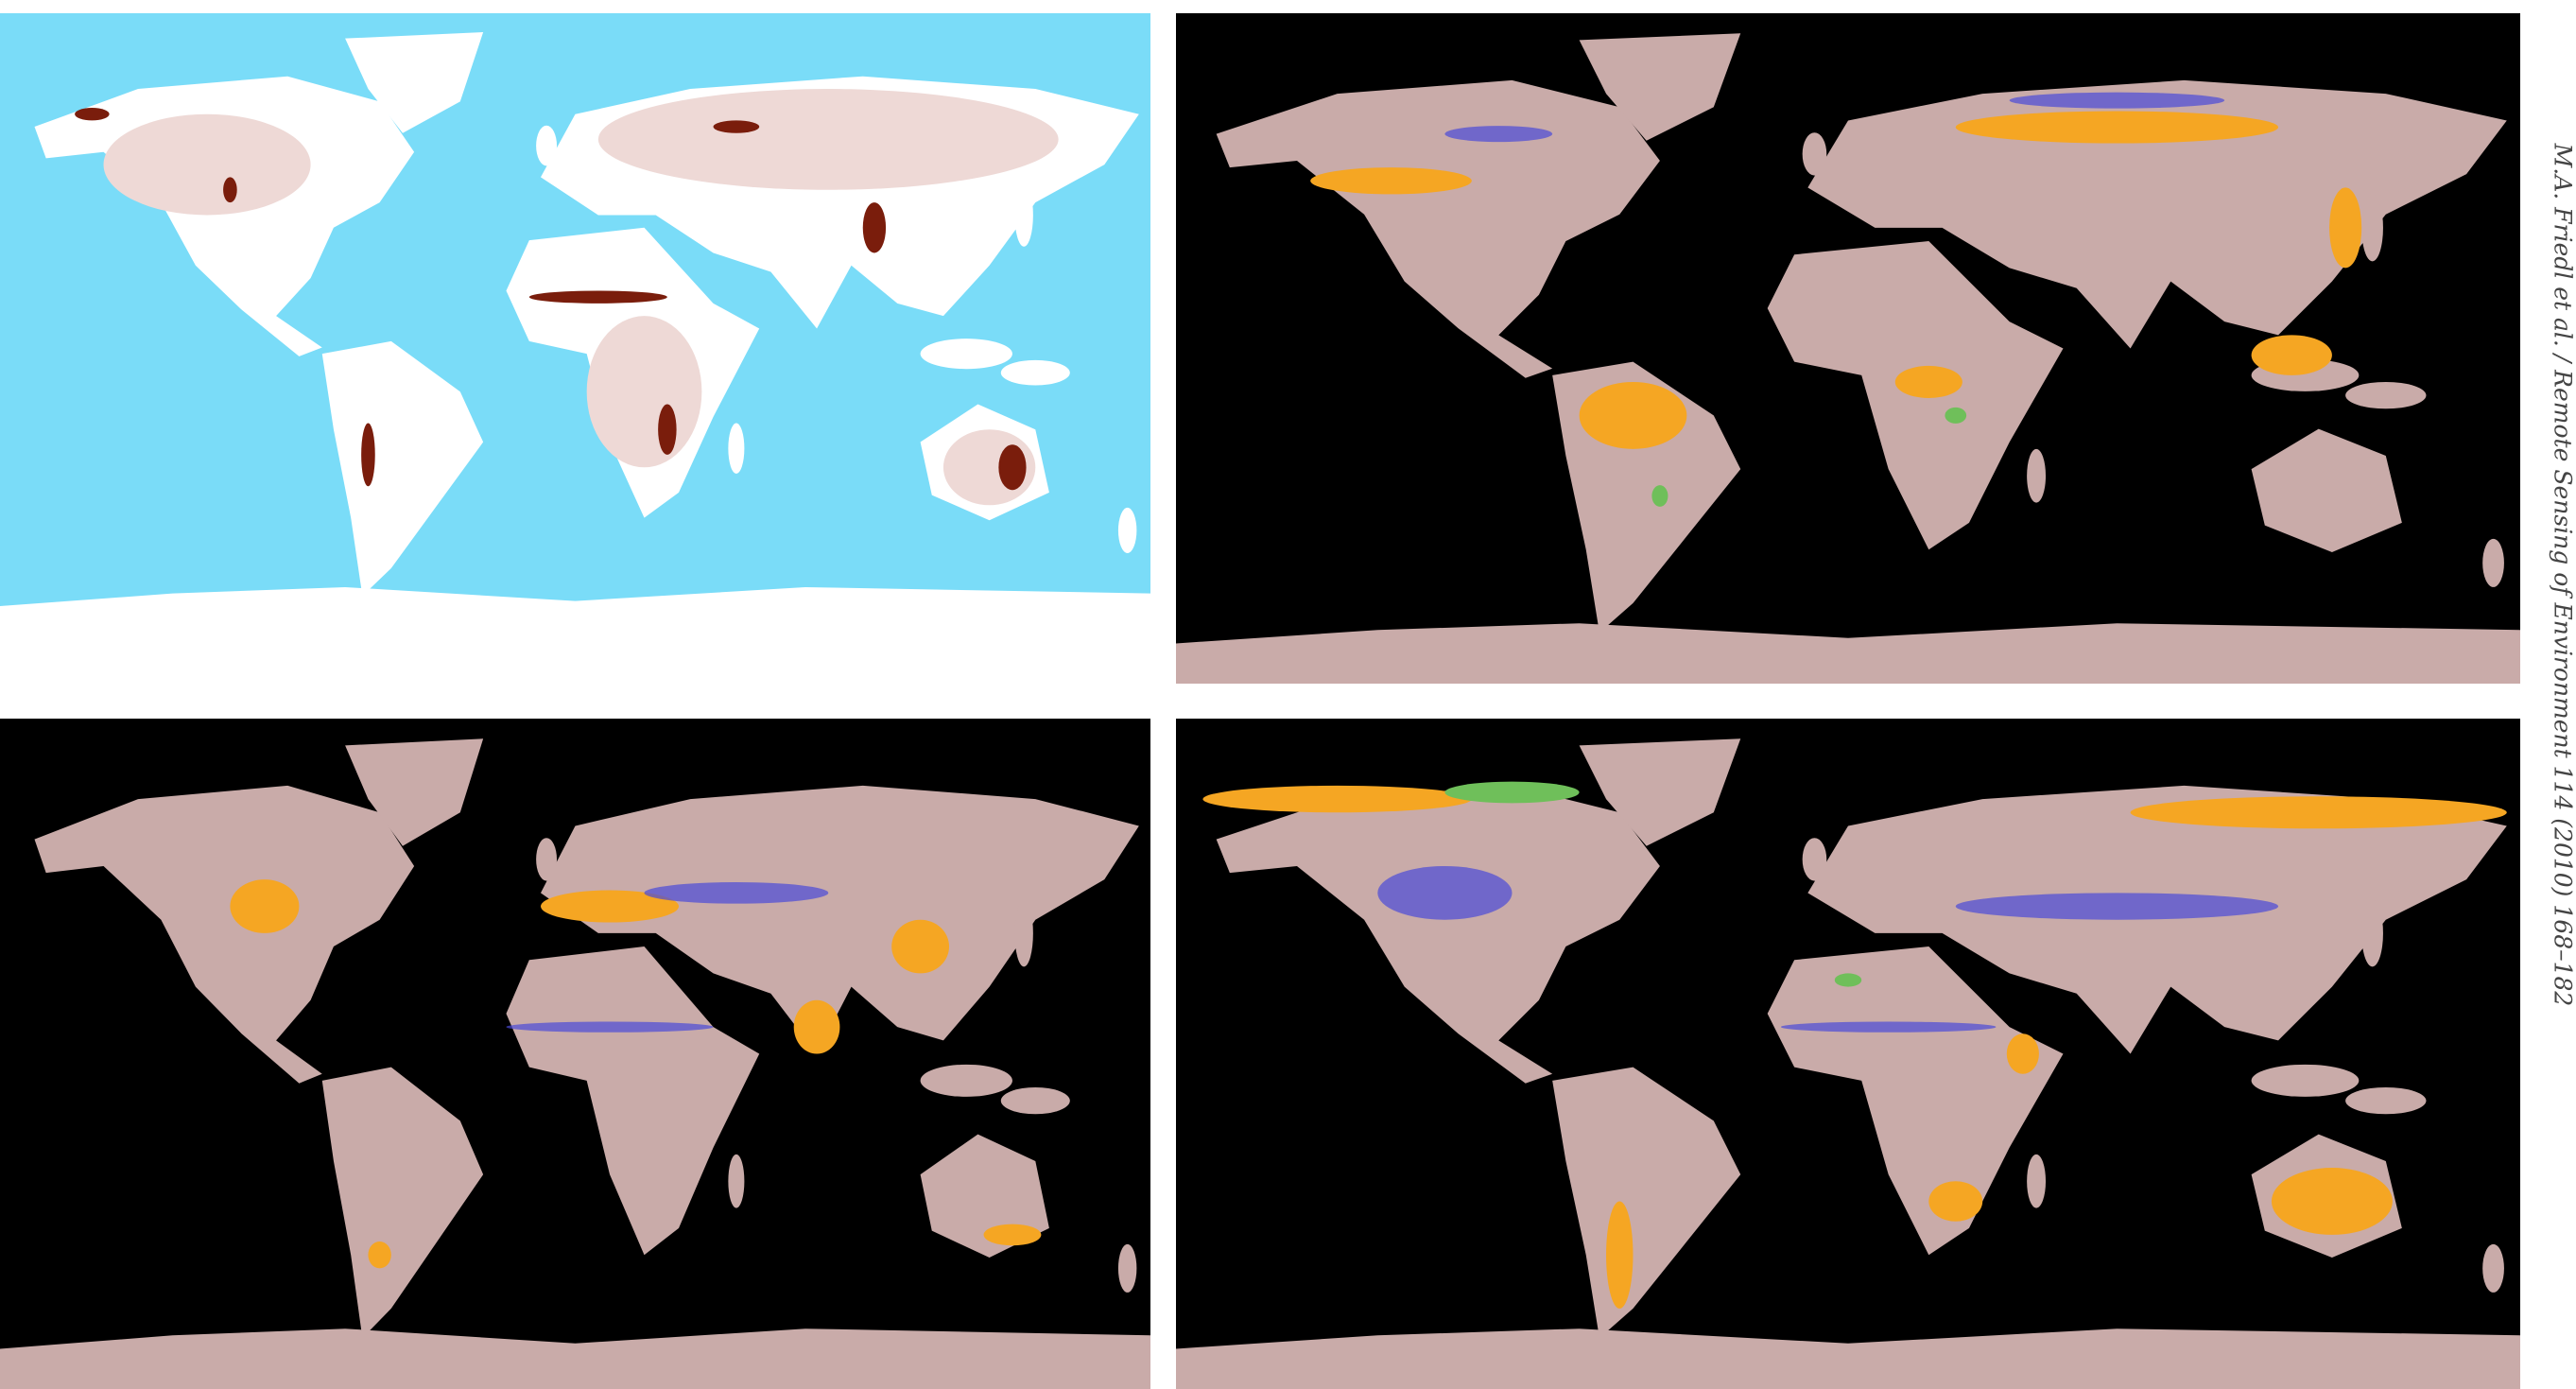 Image resolution: width=2576 pixels, height=1389 pixels. I want to click on land-pattern, so click(581, 298).